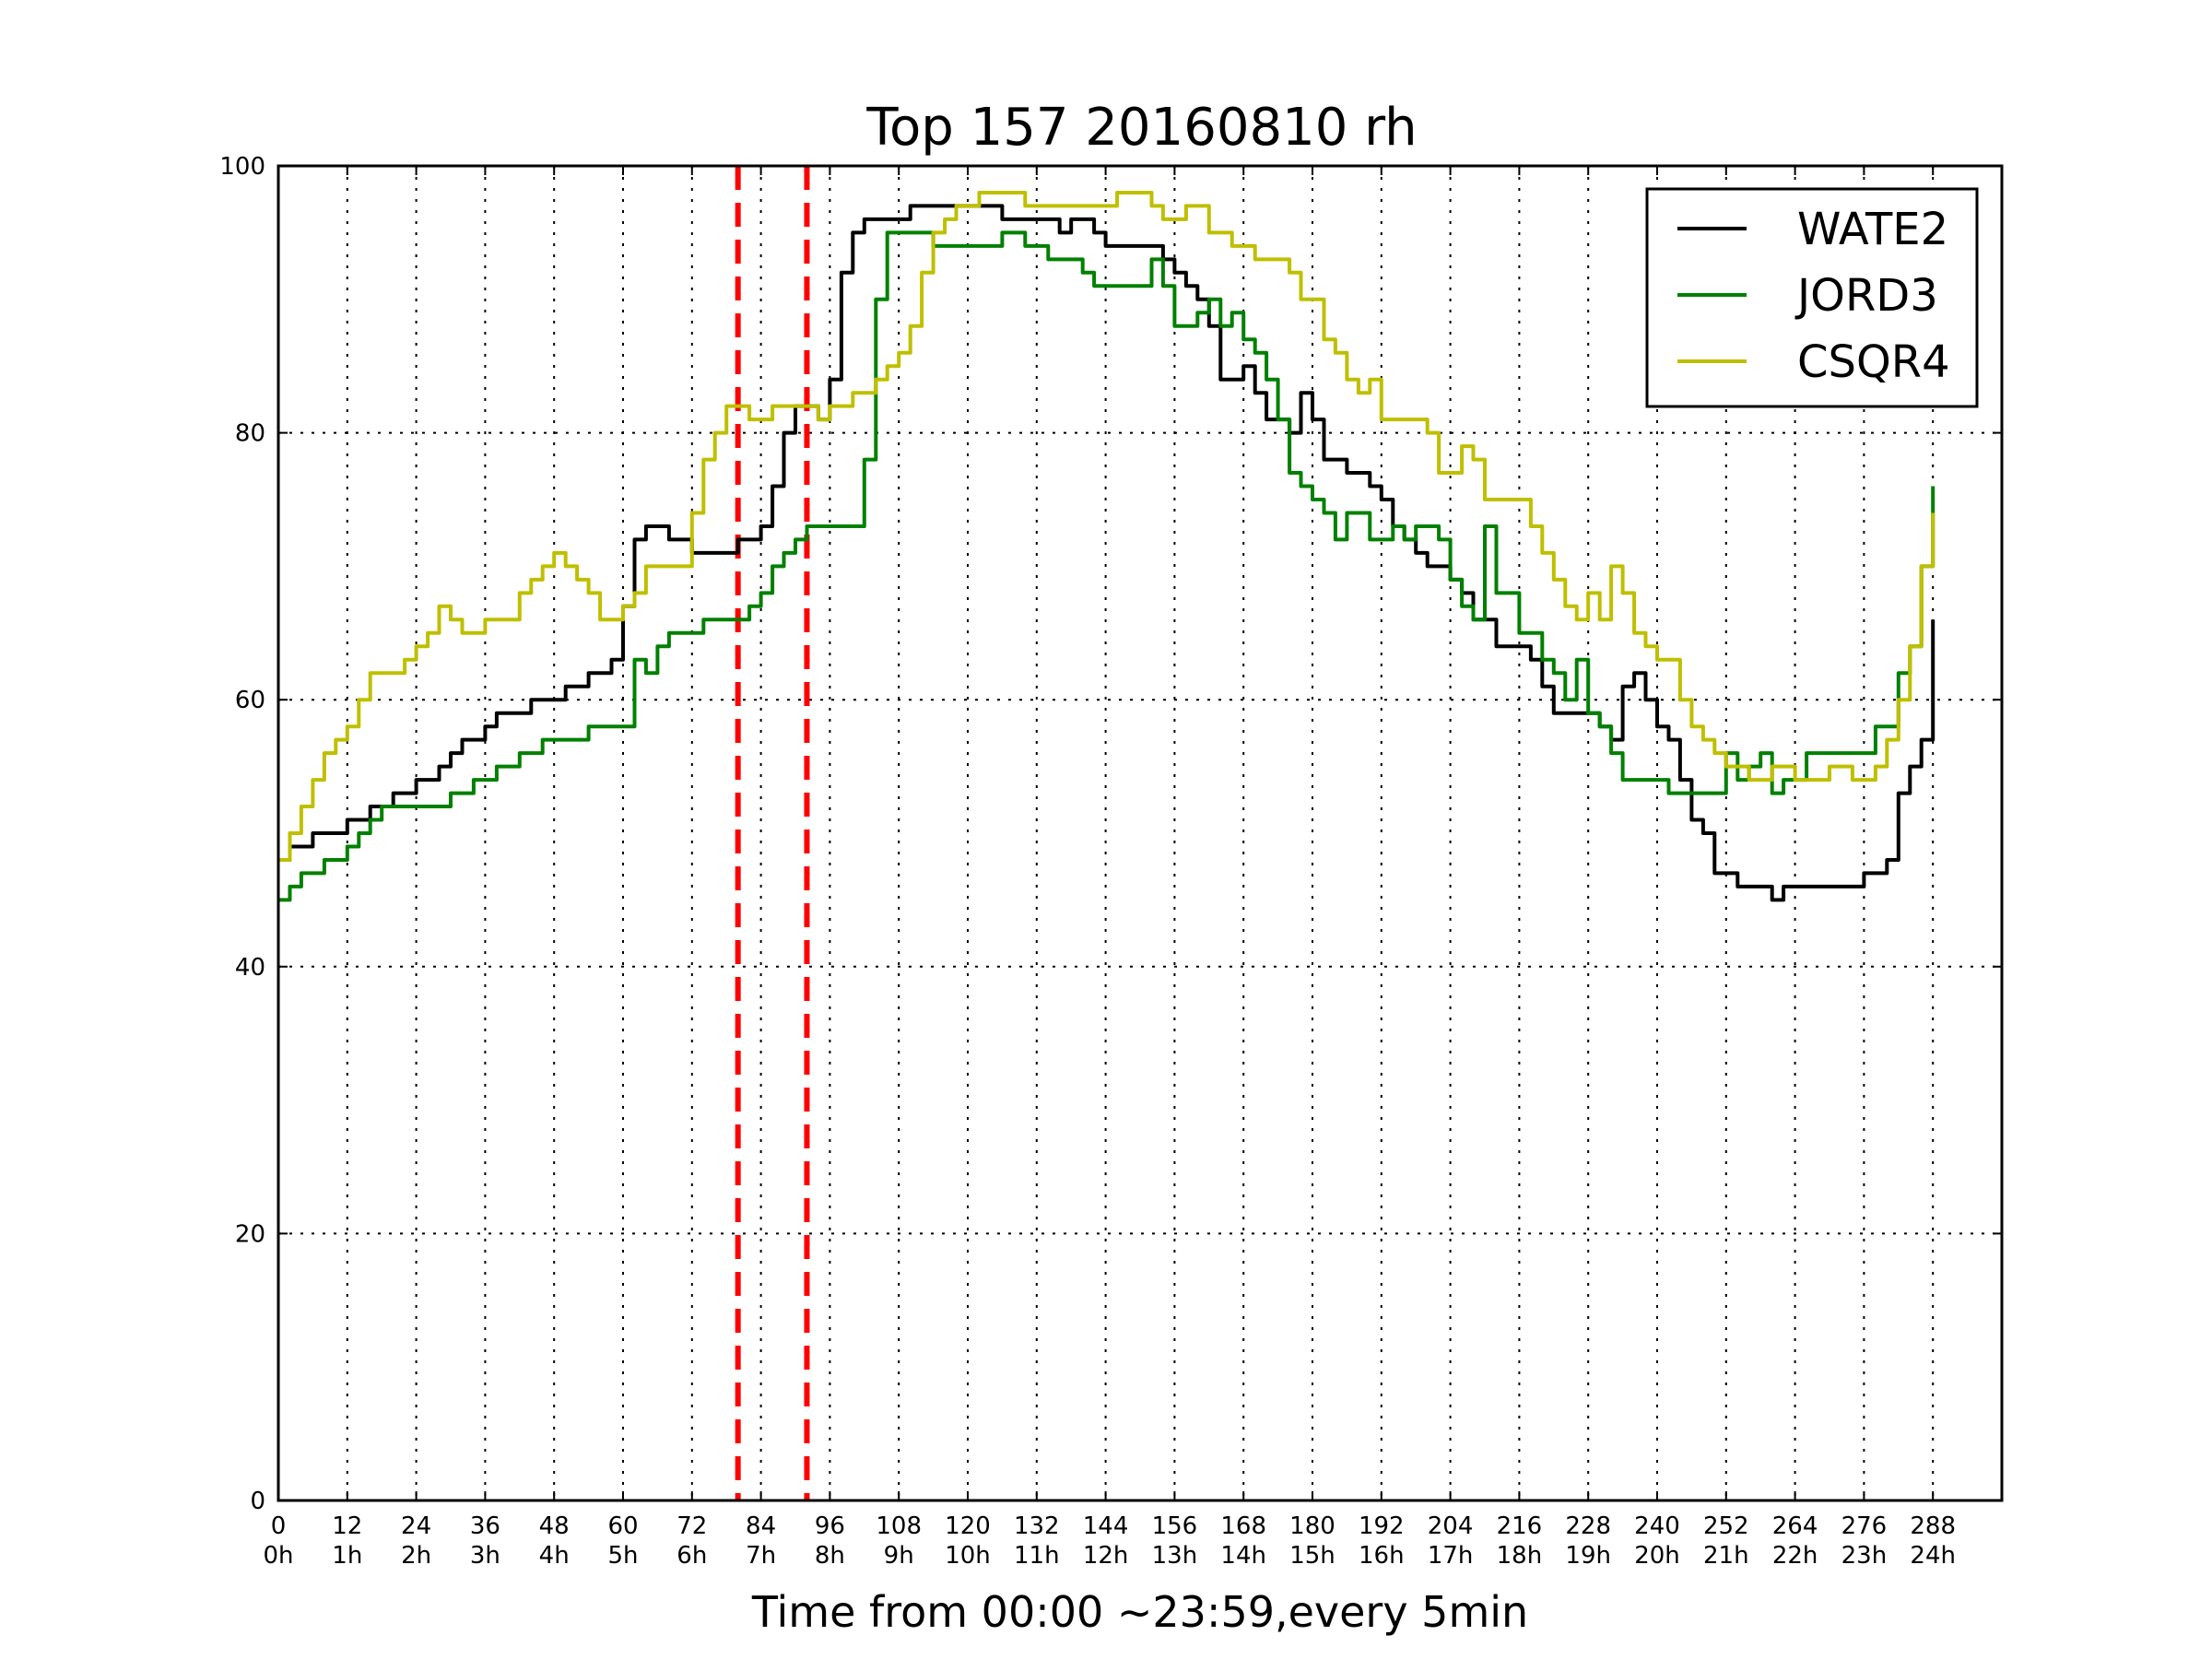  What do you see at coordinates (1872, 229) in the screenshot?
I see `legend-label: WATE2` at bounding box center [1872, 229].